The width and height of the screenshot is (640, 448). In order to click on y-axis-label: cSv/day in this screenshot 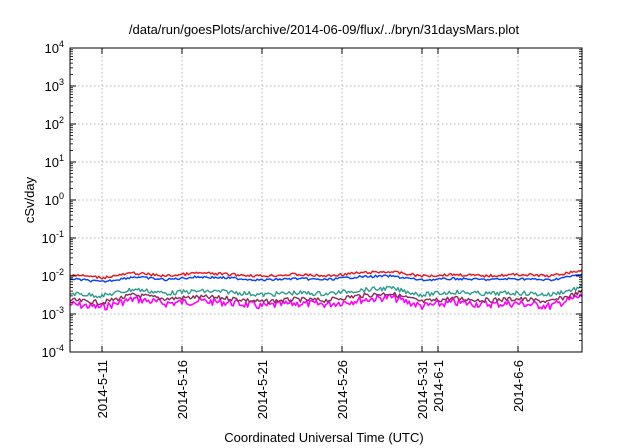, I will do `click(29, 199)`.